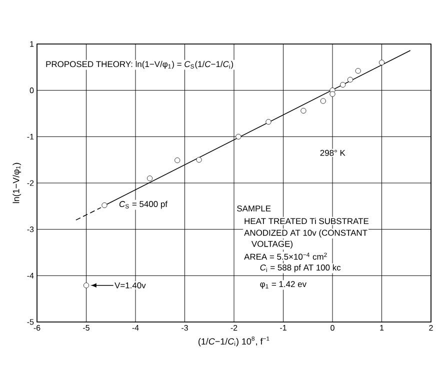 The width and height of the screenshot is (437, 366). Describe the element at coordinates (254, 208) in the screenshot. I see `annotation: SAMPLE` at that location.